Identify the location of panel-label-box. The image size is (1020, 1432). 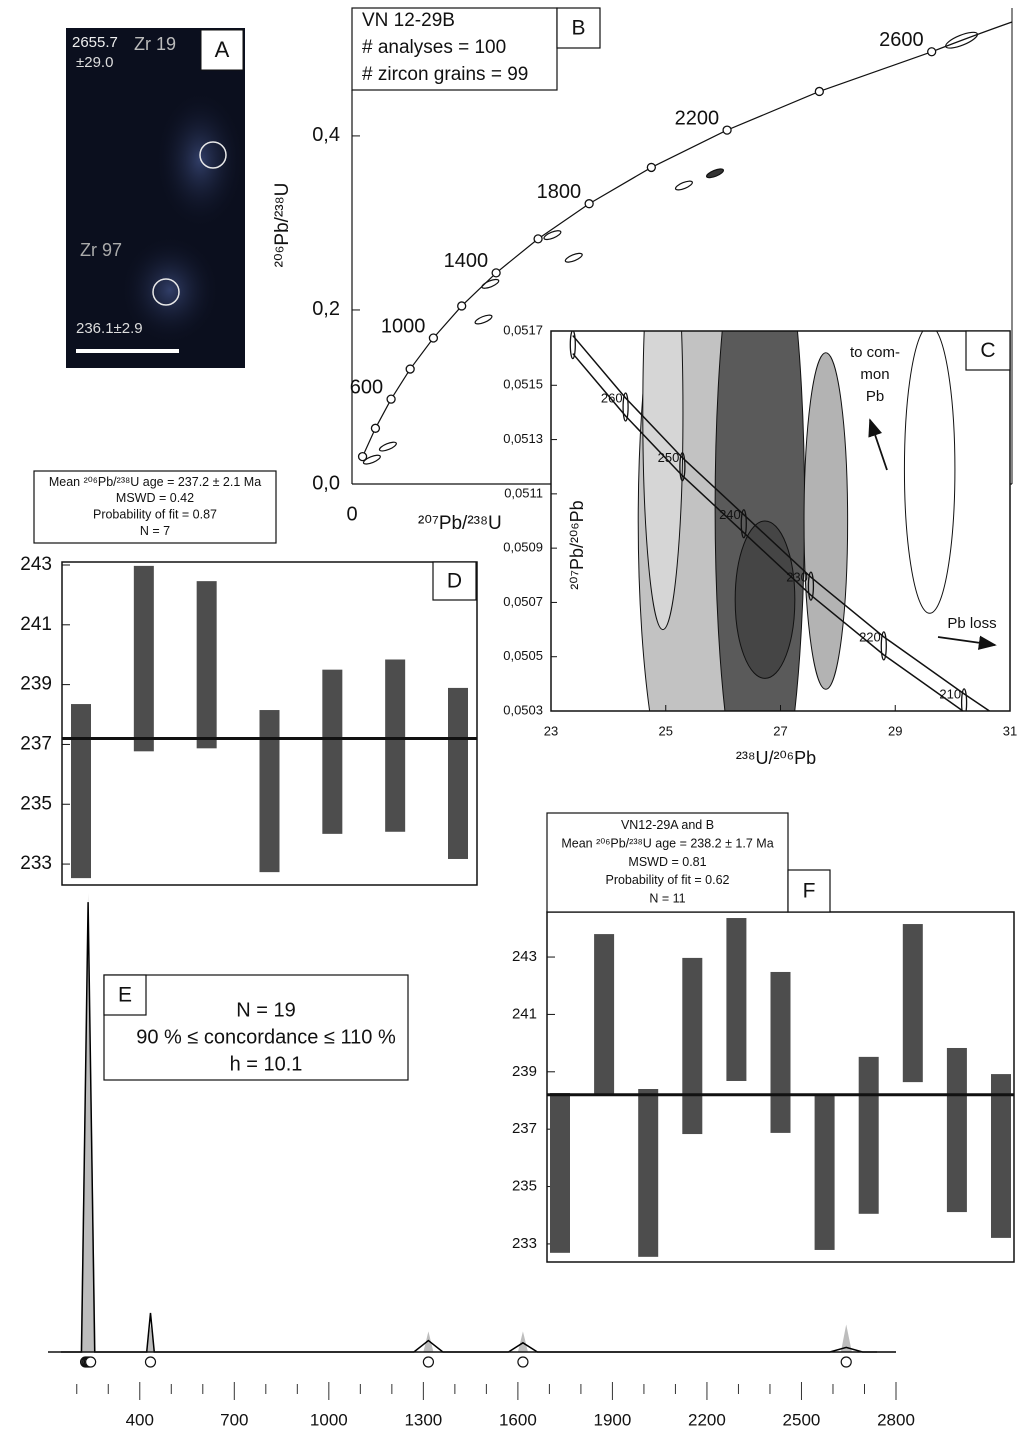
(222, 50).